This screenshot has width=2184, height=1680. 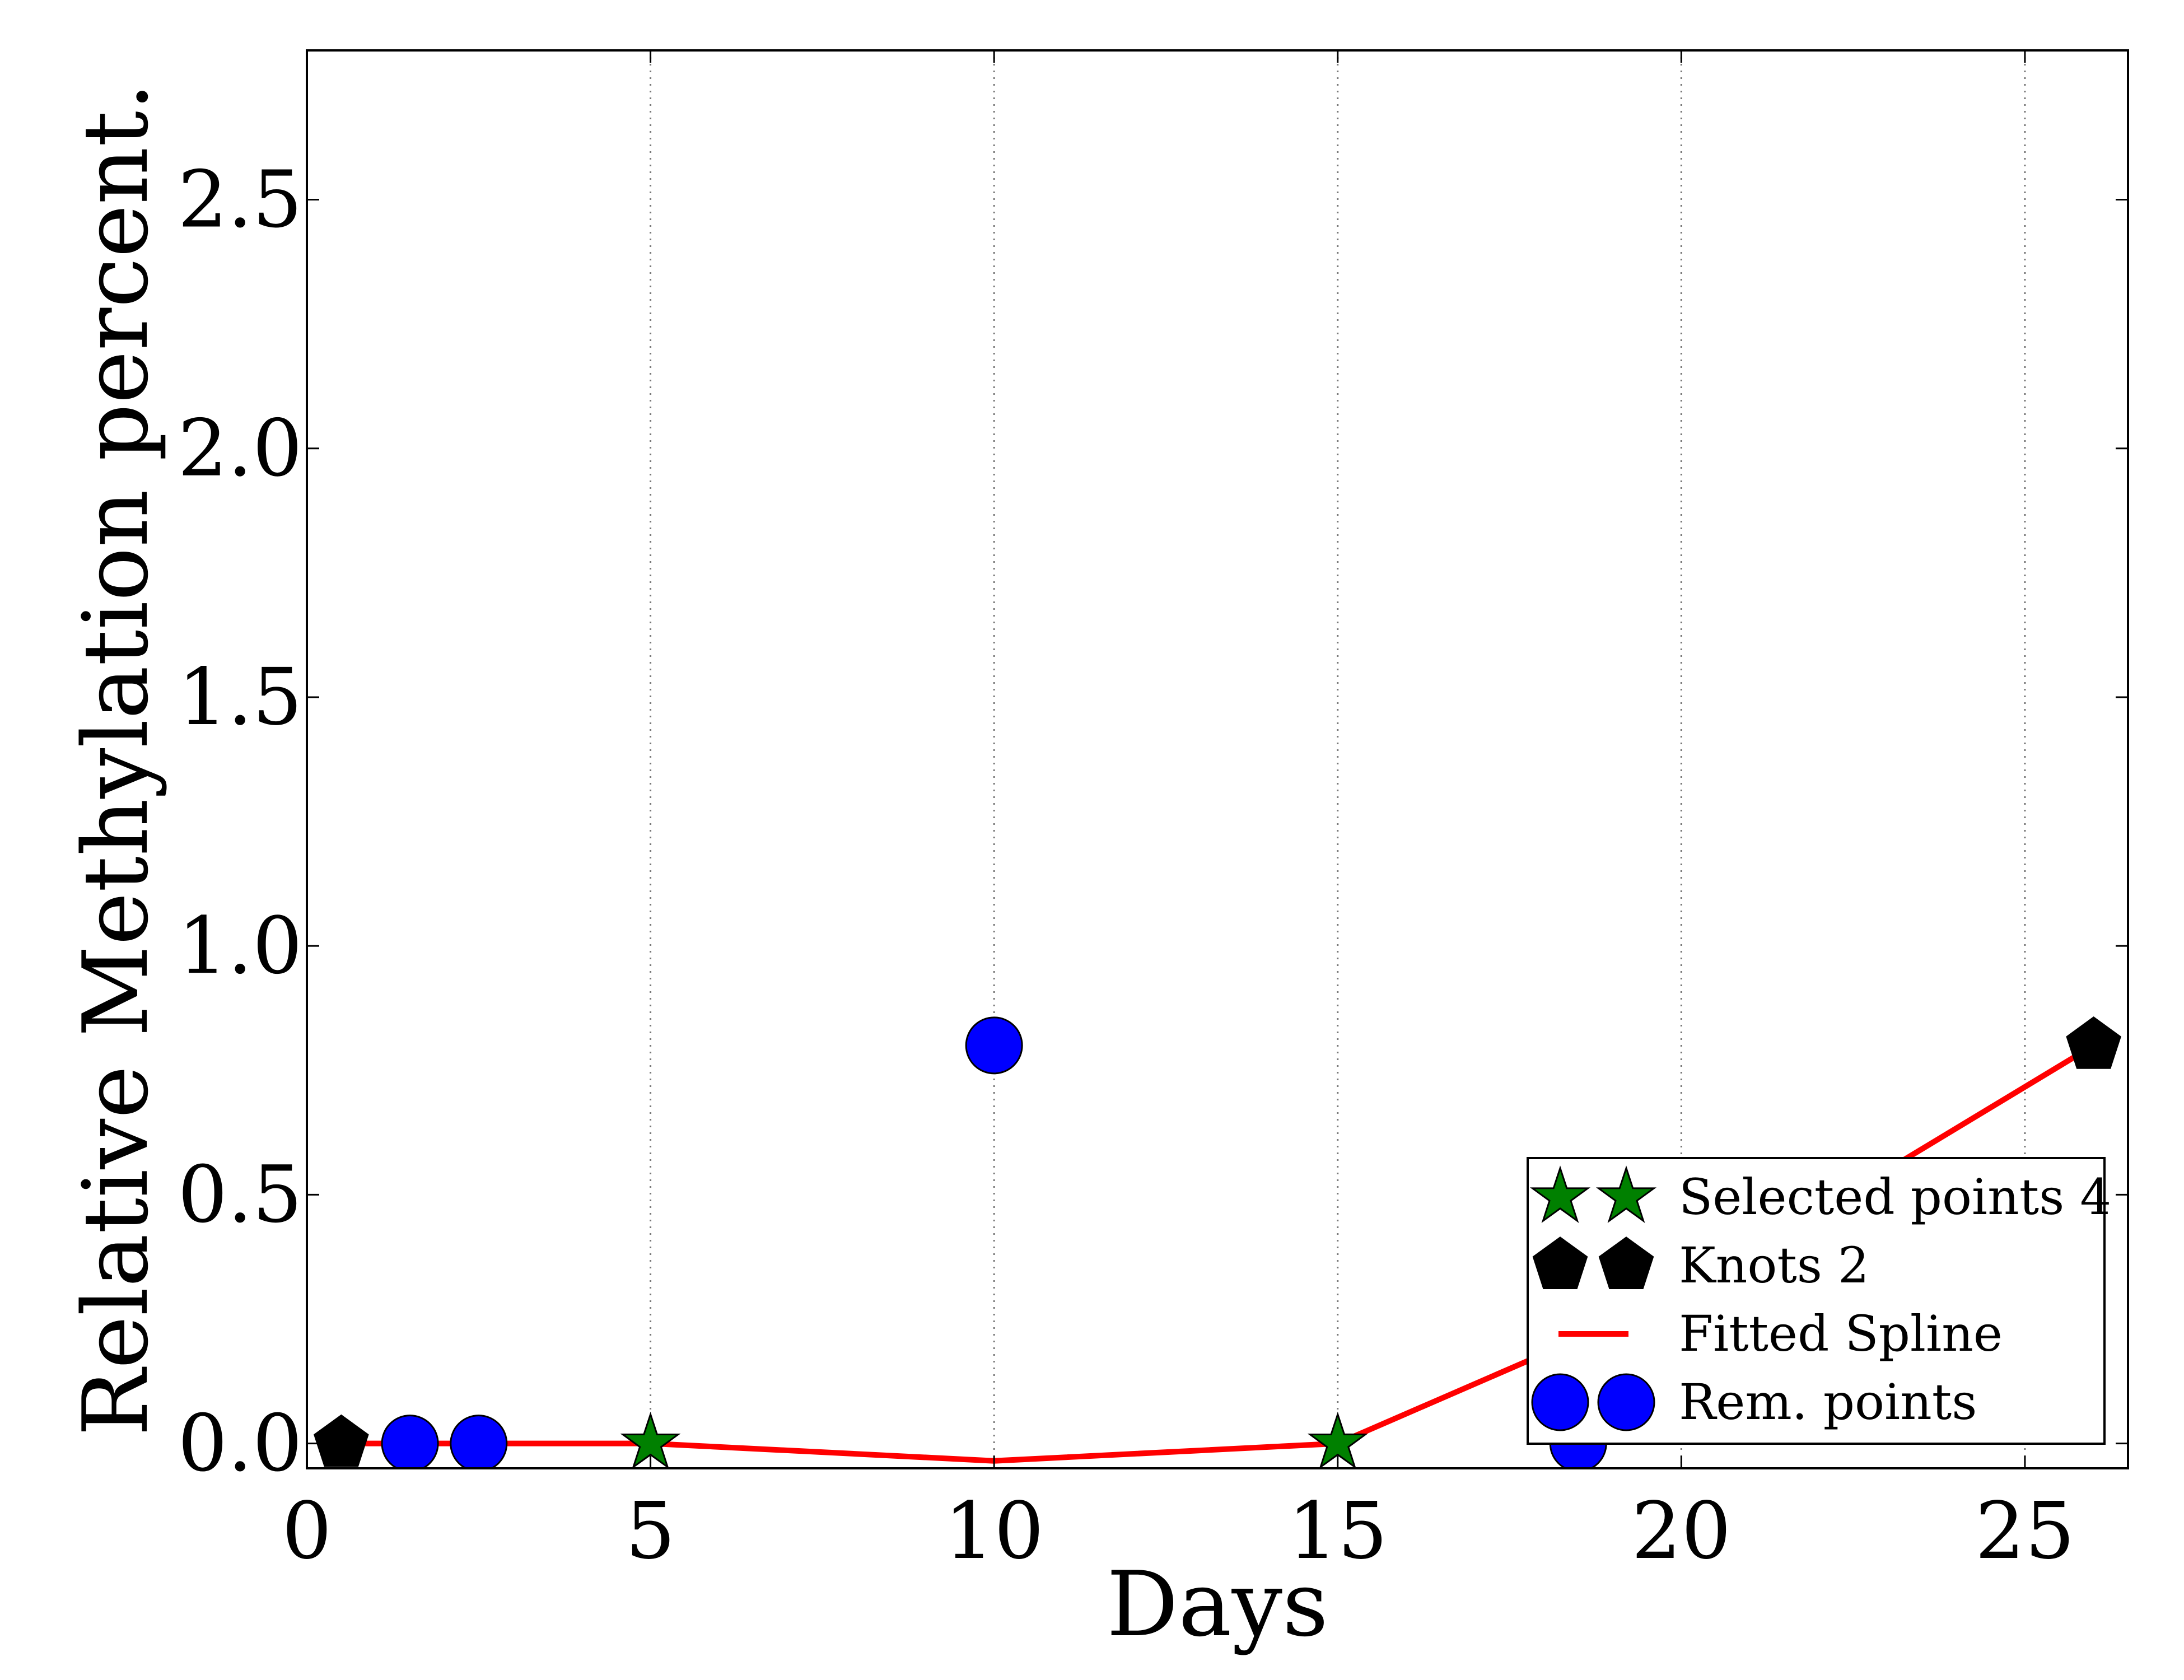 I want to click on y-tick-label: 1.5, so click(x=240, y=698).